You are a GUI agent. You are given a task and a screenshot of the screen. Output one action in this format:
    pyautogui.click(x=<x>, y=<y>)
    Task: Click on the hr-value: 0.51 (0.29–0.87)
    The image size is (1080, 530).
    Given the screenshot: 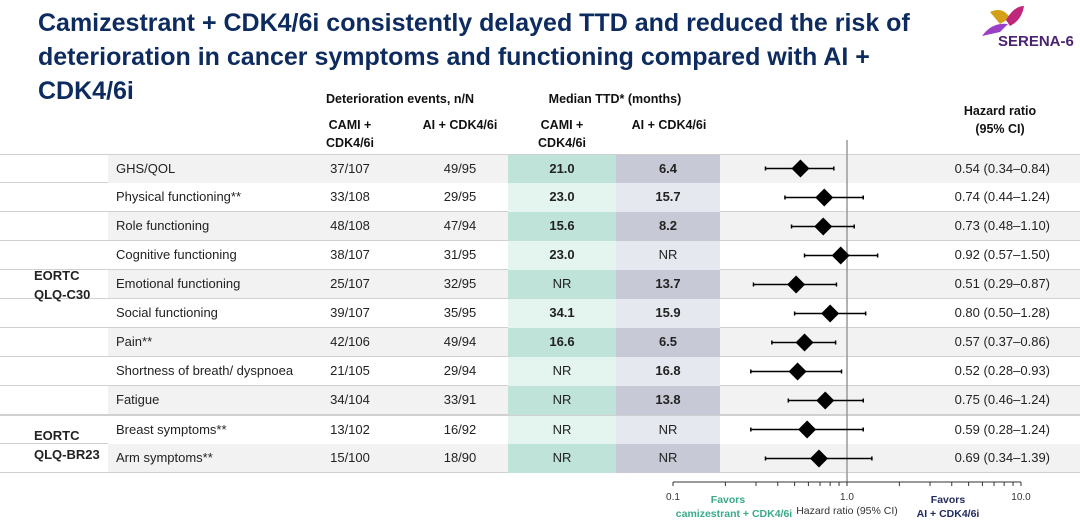 What is the action you would take?
    pyautogui.click(x=1002, y=283)
    